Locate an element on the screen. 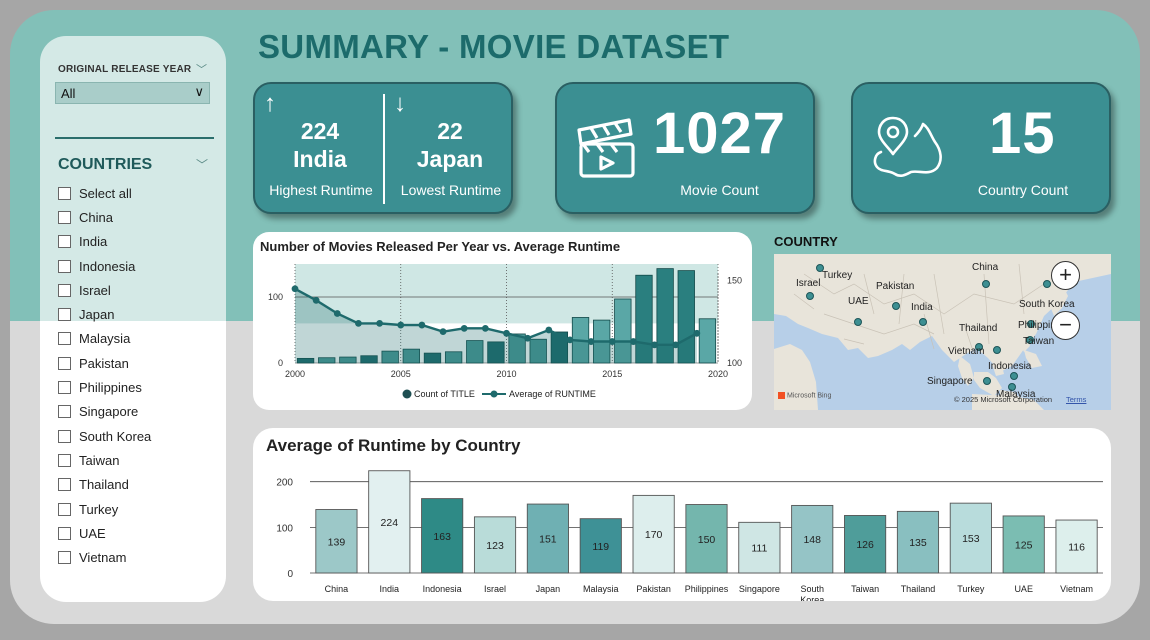  runtime-area is located at coordinates (496, 325).